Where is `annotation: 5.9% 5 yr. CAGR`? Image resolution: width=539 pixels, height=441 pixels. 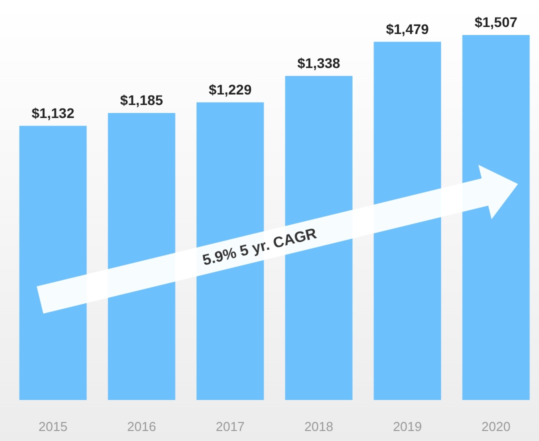
annotation: 5.9% 5 yr. CAGR is located at coordinates (259, 247).